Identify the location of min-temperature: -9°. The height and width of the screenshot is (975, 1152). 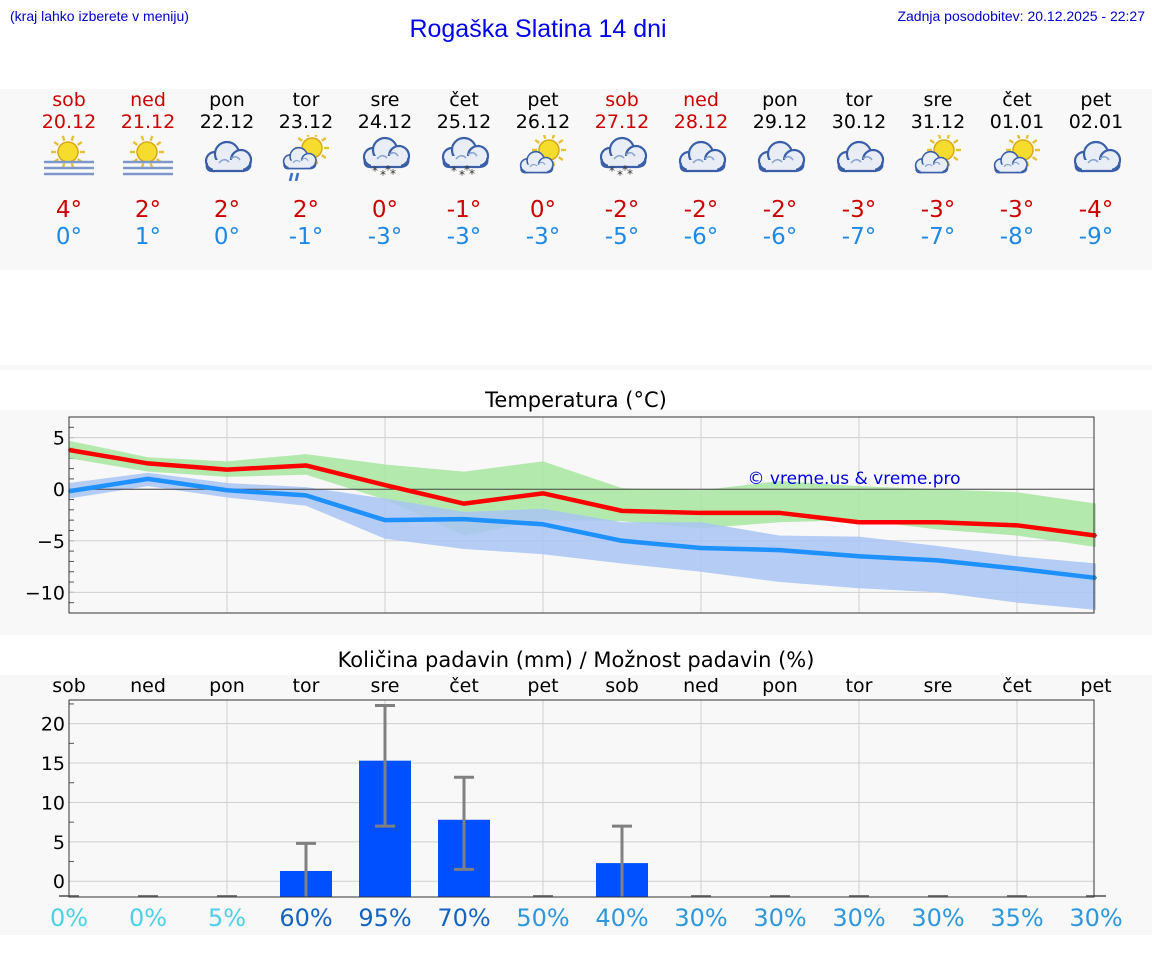
(1096, 237).